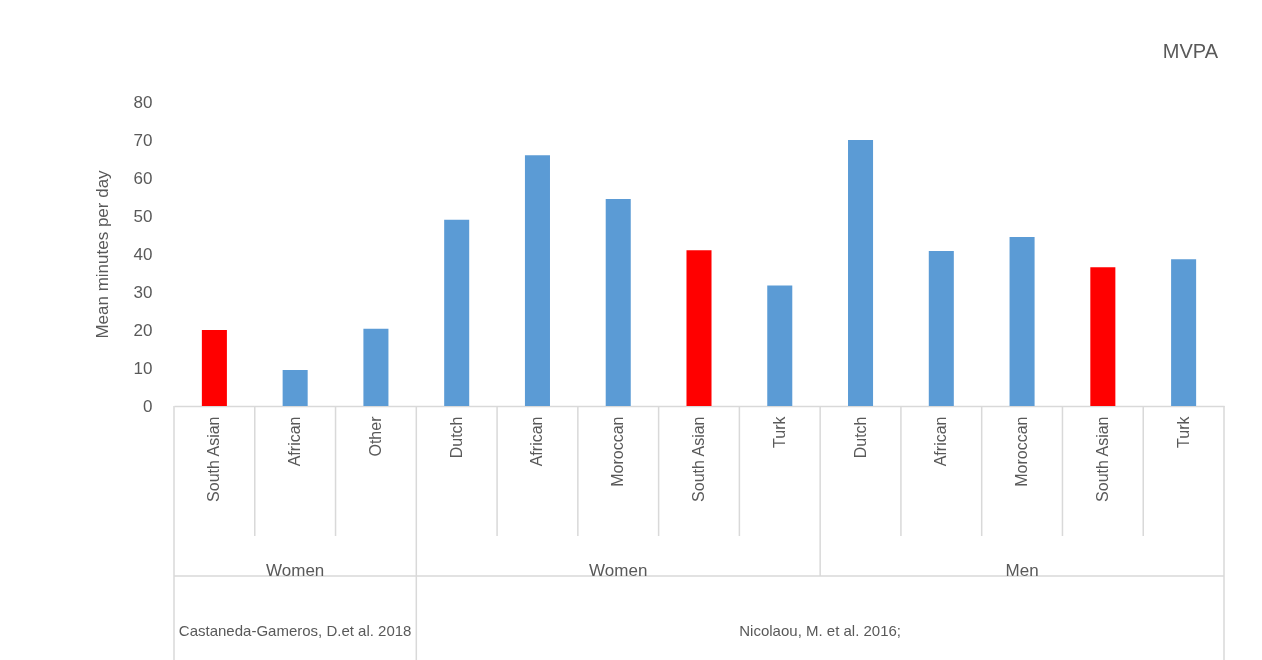 This screenshot has height=660, width=1262. I want to click on y-tick-label: 80, so click(143, 102).